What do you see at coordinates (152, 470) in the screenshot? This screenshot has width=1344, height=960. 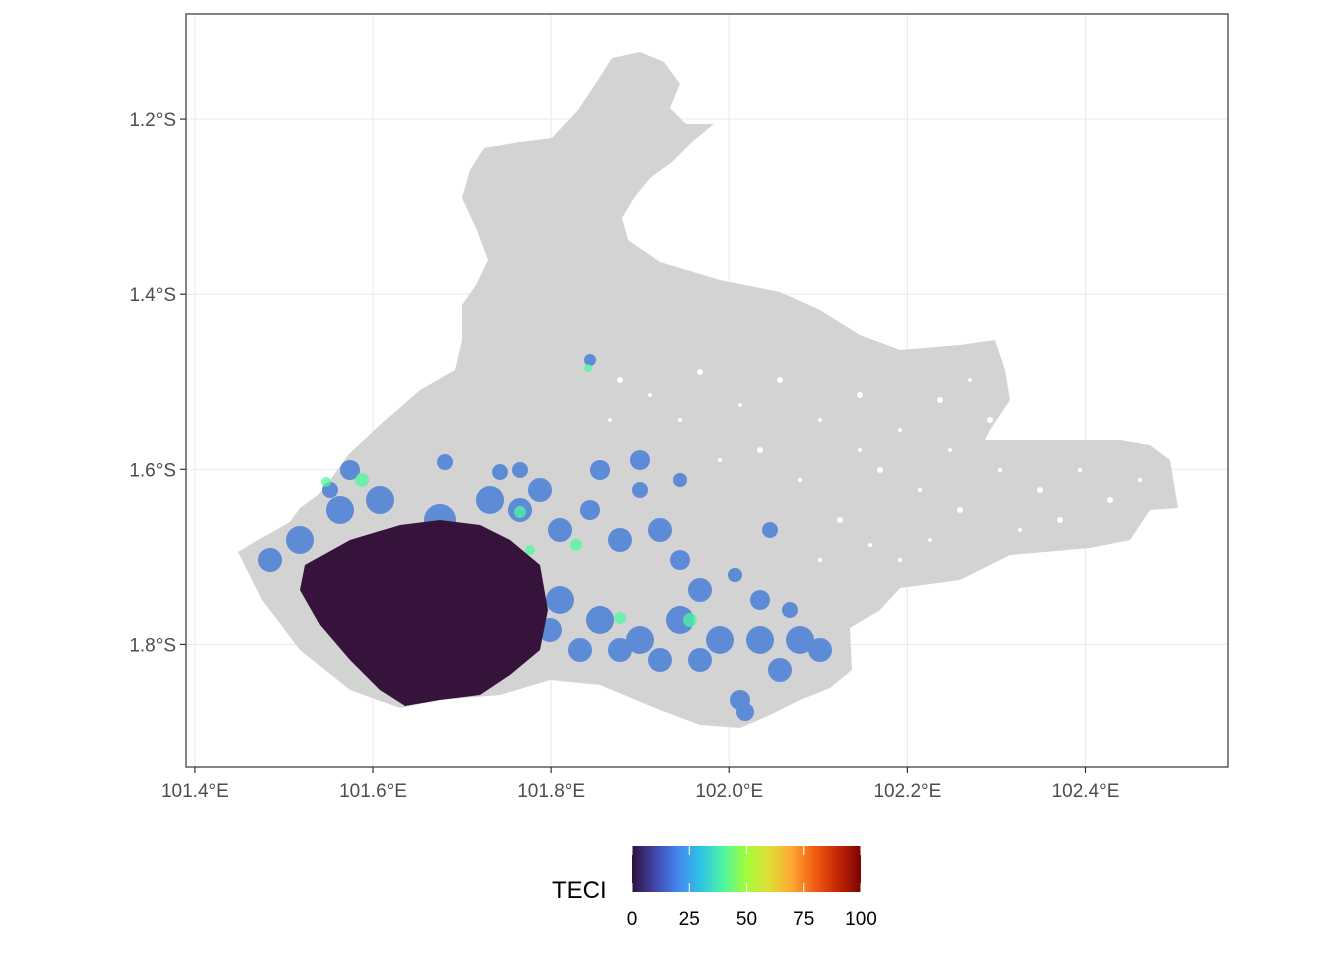 I see `y-tick-label: 1.6°S` at bounding box center [152, 470].